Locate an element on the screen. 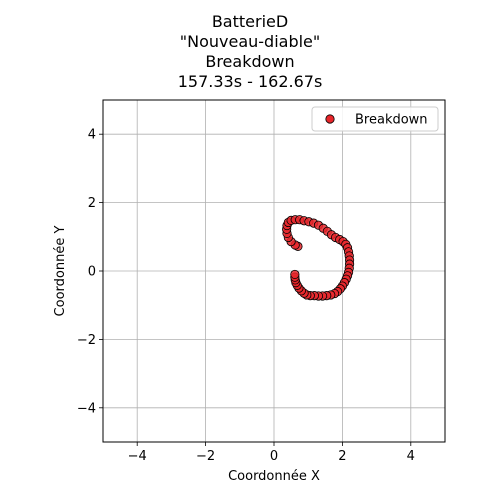  chart-title-line: "Nouveau-diable" is located at coordinates (250, 41).